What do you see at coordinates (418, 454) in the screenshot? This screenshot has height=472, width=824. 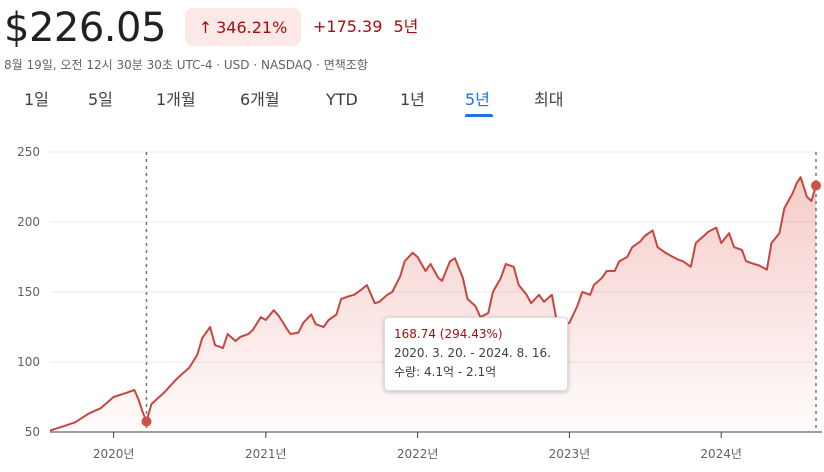 I see `x-tick-label: 2022년` at bounding box center [418, 454].